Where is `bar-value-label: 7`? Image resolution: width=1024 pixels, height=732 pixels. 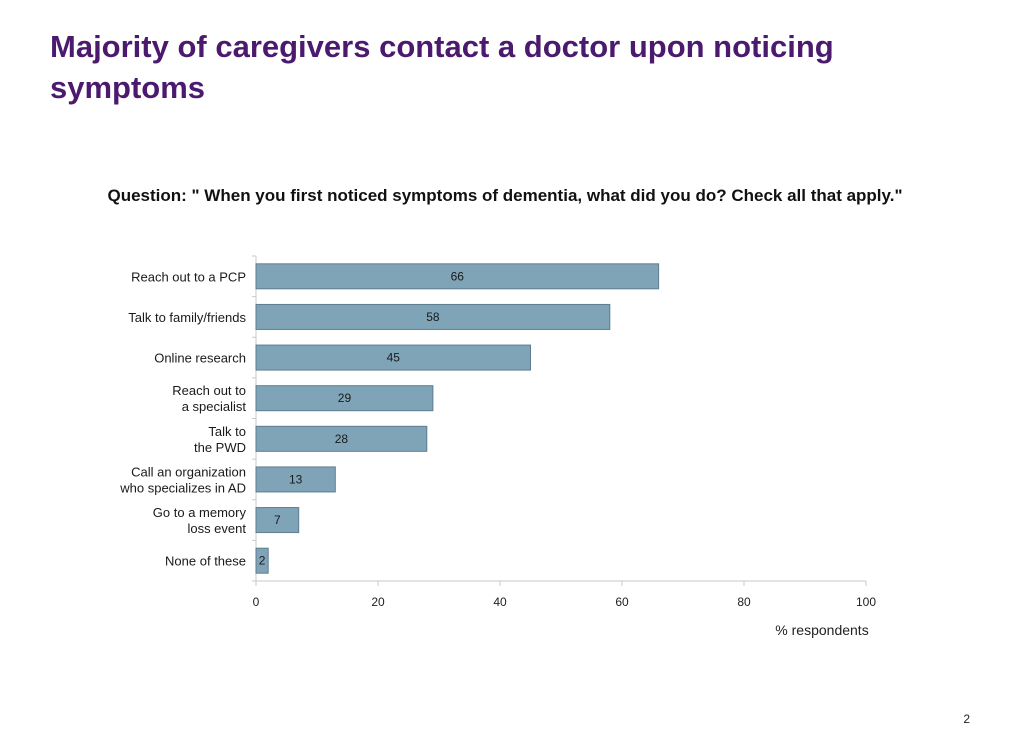 bar-value-label: 7 is located at coordinates (277, 520).